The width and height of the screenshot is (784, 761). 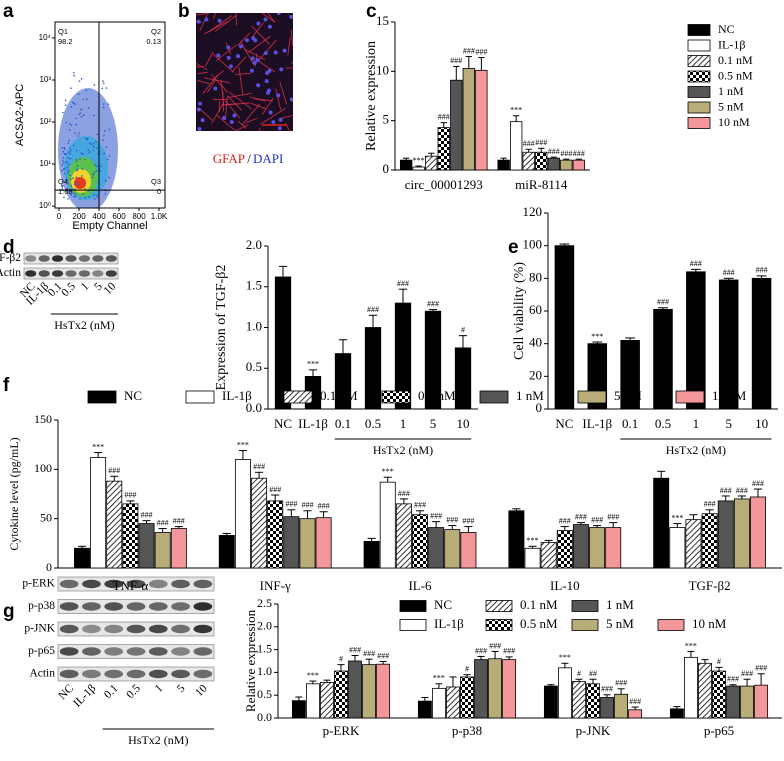 What do you see at coordinates (119, 216) in the screenshot?
I see `x-tick-label: 600` at bounding box center [119, 216].